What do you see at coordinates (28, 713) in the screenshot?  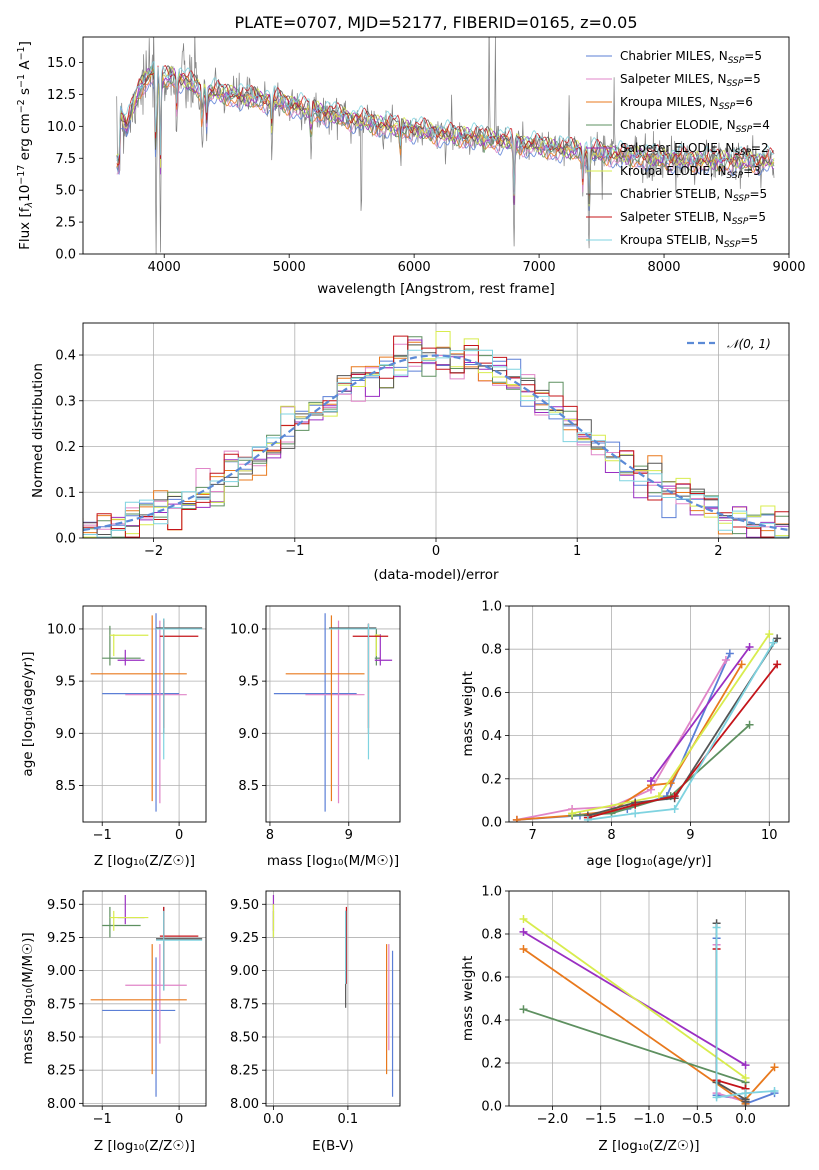 I see `y-axis-label: age [log₁₀(age/yr)]` at bounding box center [28, 713].